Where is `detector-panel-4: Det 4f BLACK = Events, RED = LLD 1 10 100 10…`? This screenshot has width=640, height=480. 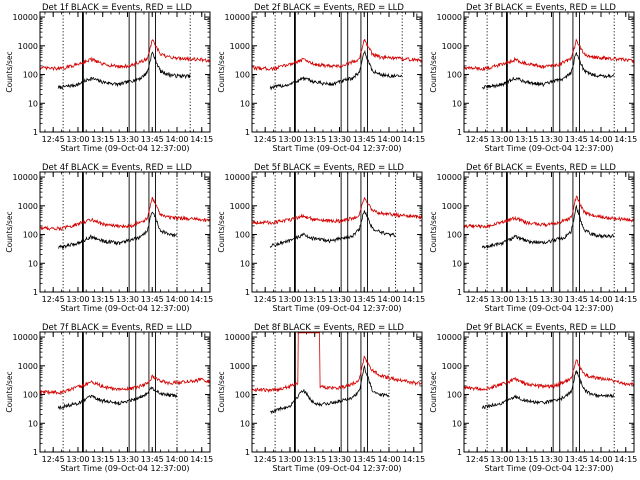
detector-panel-4: Det 4f BLACK = Events, RED = LLD 1 10 100 10… is located at coordinates (109, 238).